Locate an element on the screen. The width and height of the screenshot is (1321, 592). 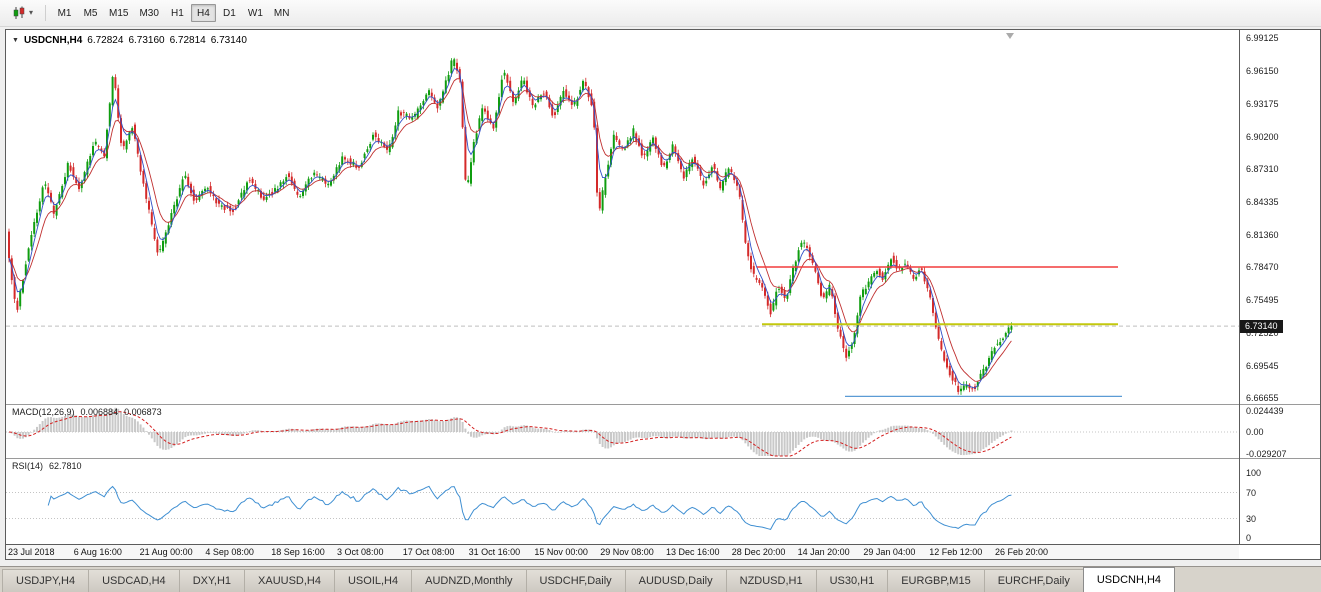
chart-tab-dxy-h1: DXY,H1 is located at coordinates (212, 580).